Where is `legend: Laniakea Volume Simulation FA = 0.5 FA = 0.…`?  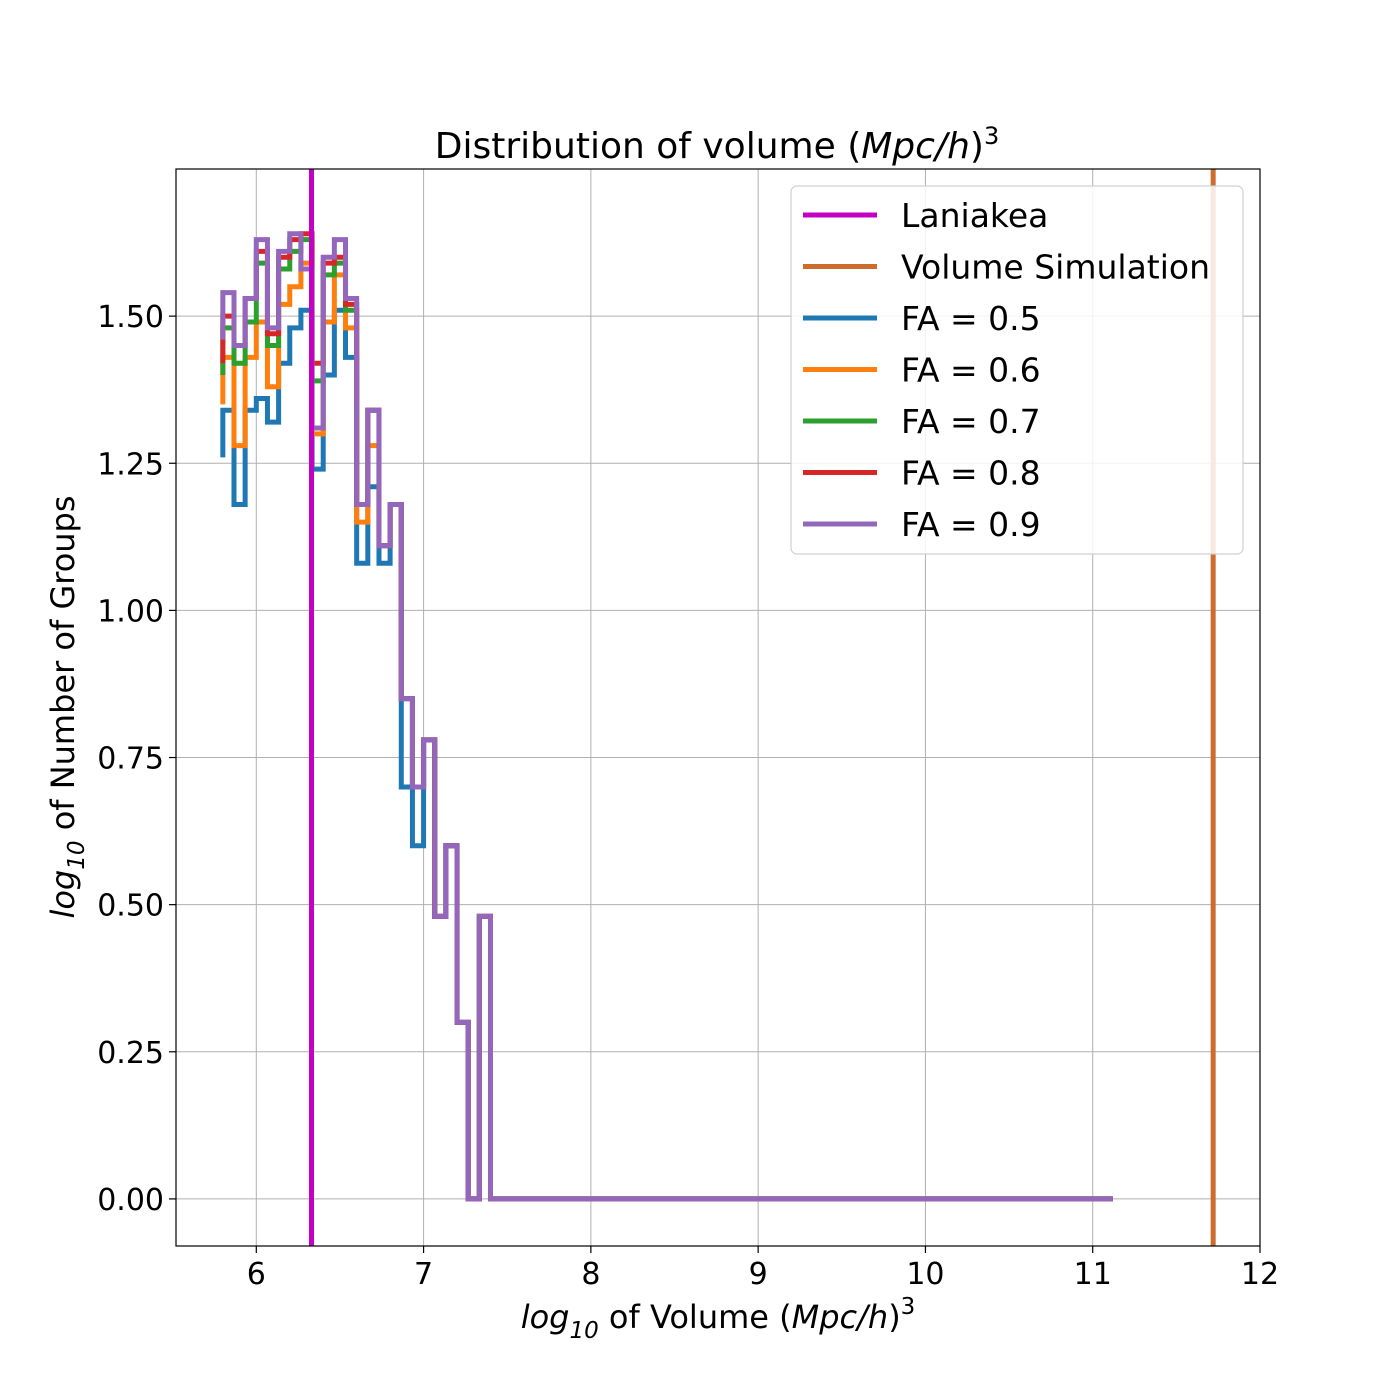 legend: Laniakea Volume Simulation FA = 0.5 FA = 0.… is located at coordinates (1017, 370).